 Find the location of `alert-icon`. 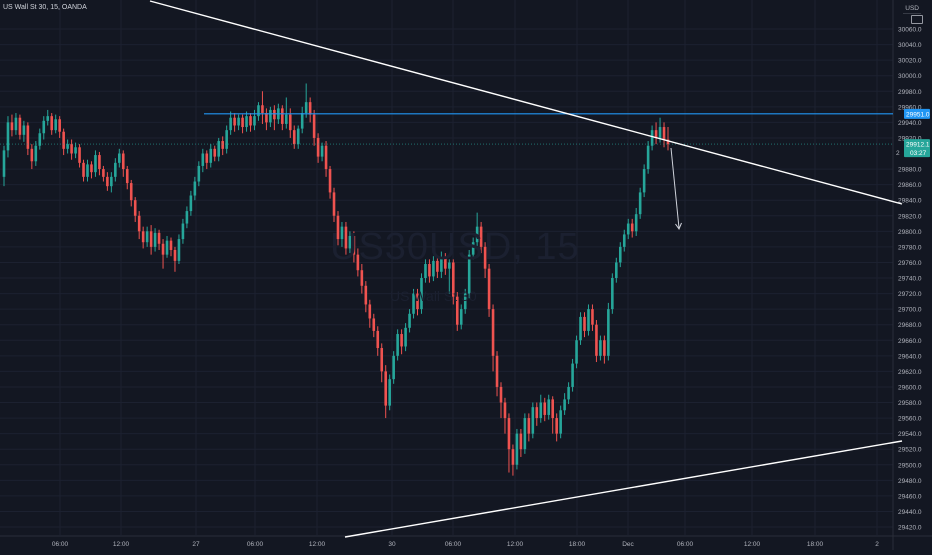

alert-icon is located at coordinates (917, 19).